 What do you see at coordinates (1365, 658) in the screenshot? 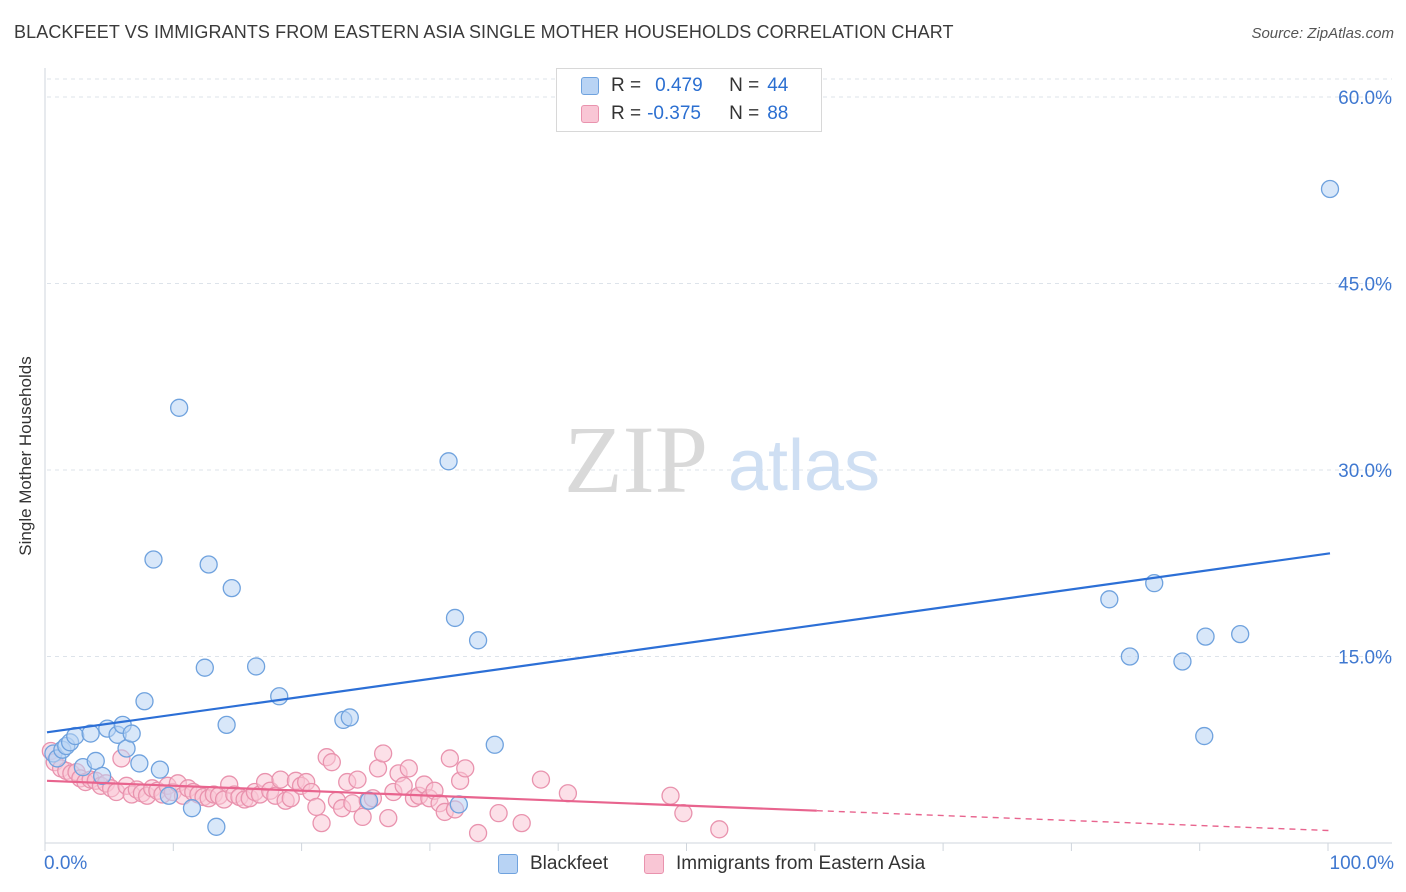
I see `y-tick-label: 15.0%` at bounding box center [1365, 658].